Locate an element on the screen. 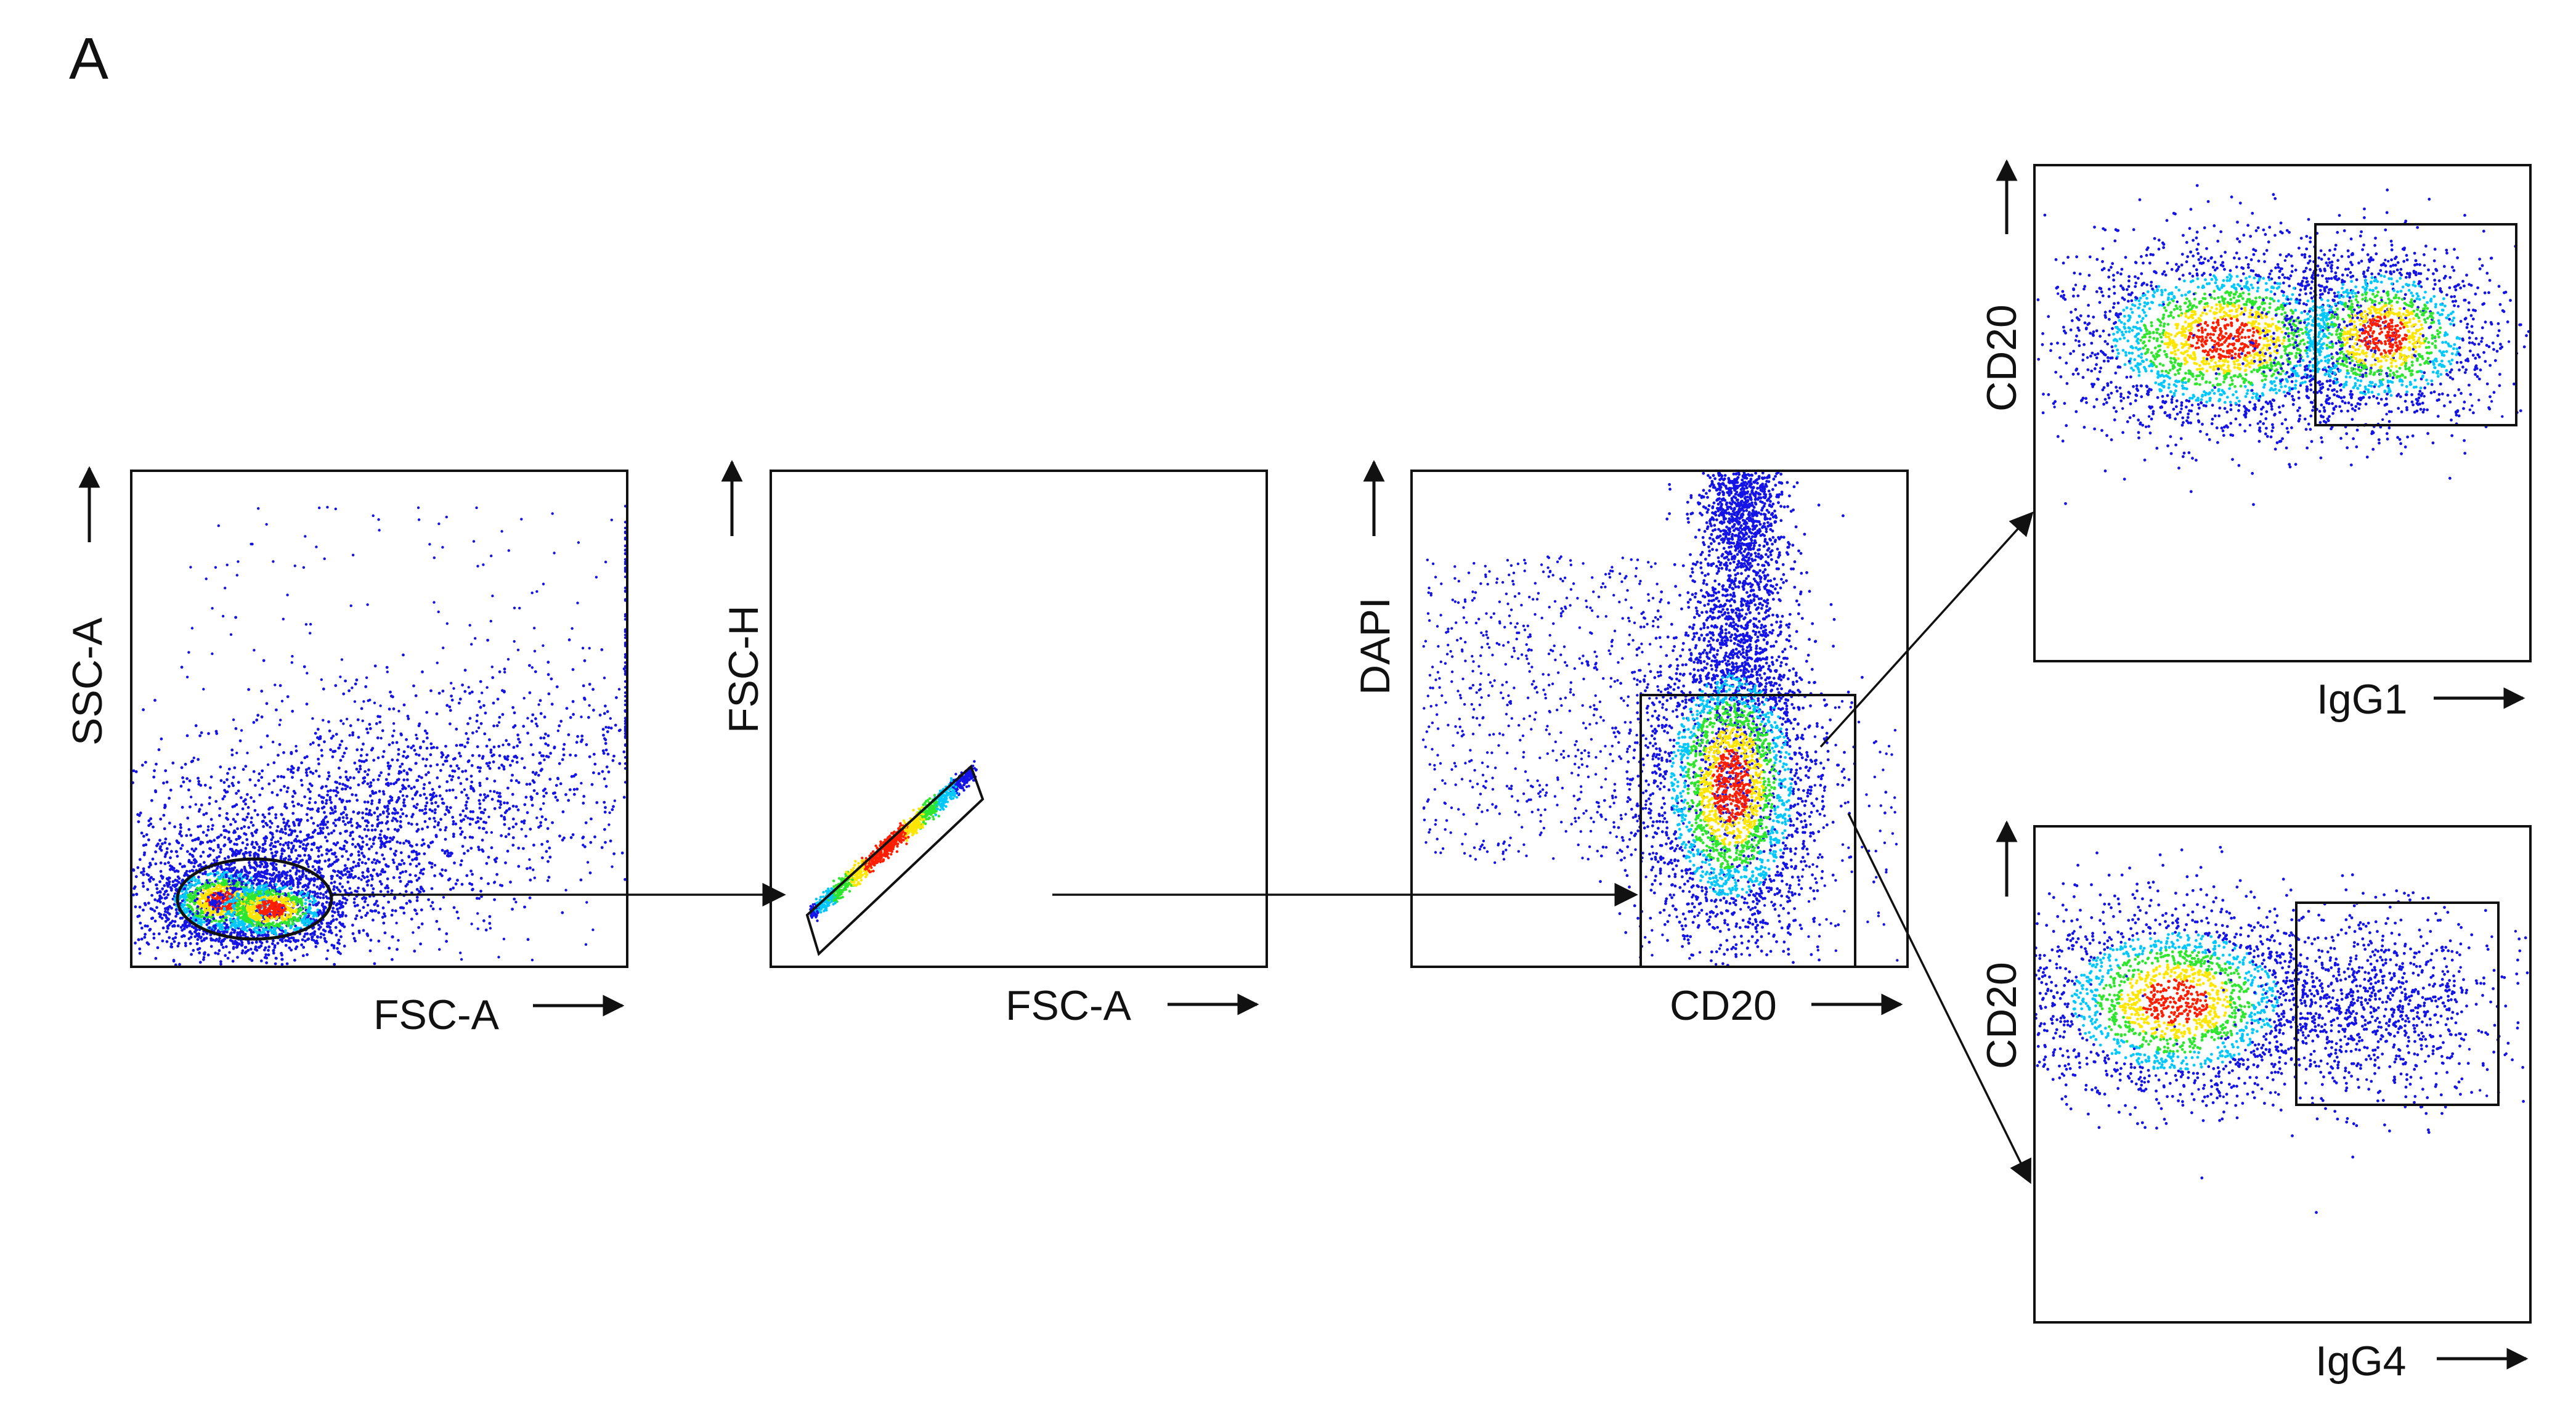 This screenshot has width=2576, height=1416. density-dots-live-cd20 is located at coordinates (1660, 718).